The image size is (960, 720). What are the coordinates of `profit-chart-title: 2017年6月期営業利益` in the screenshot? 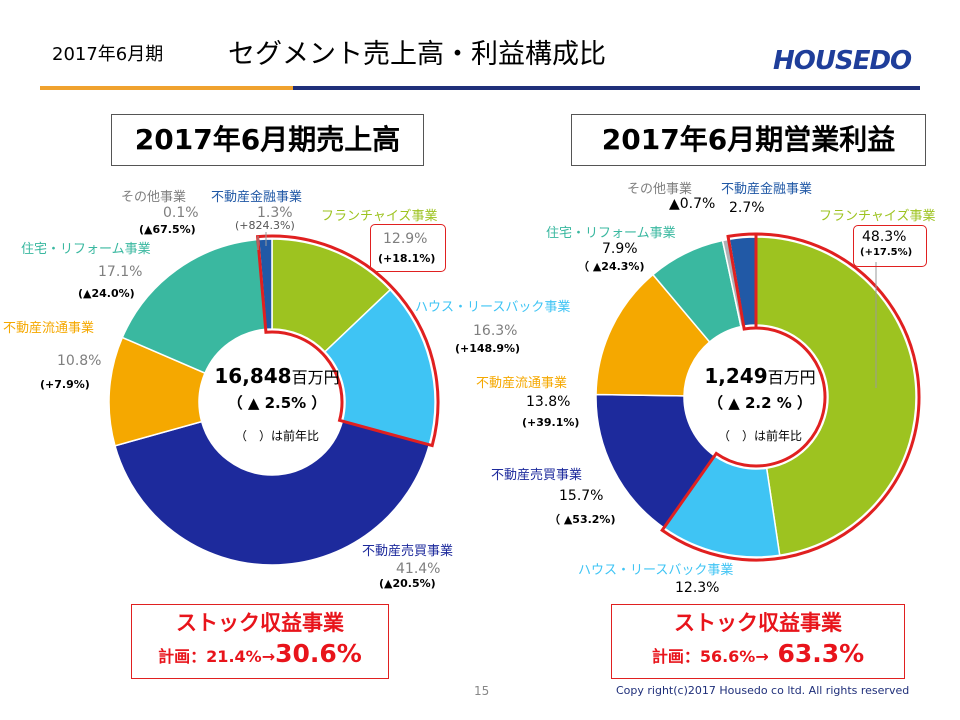 It's located at (748, 140).